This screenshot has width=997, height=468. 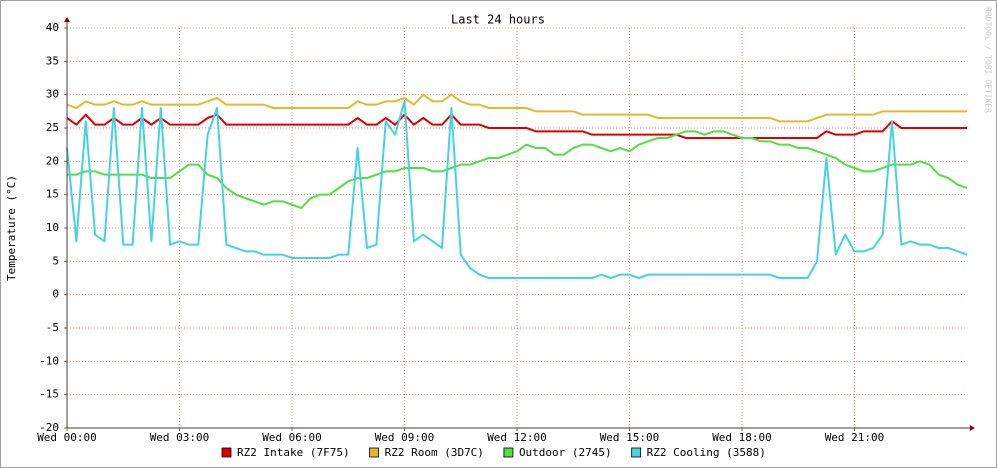 What do you see at coordinates (742, 437) in the screenshot?
I see `x-tick-label: Wed 18:00` at bounding box center [742, 437].